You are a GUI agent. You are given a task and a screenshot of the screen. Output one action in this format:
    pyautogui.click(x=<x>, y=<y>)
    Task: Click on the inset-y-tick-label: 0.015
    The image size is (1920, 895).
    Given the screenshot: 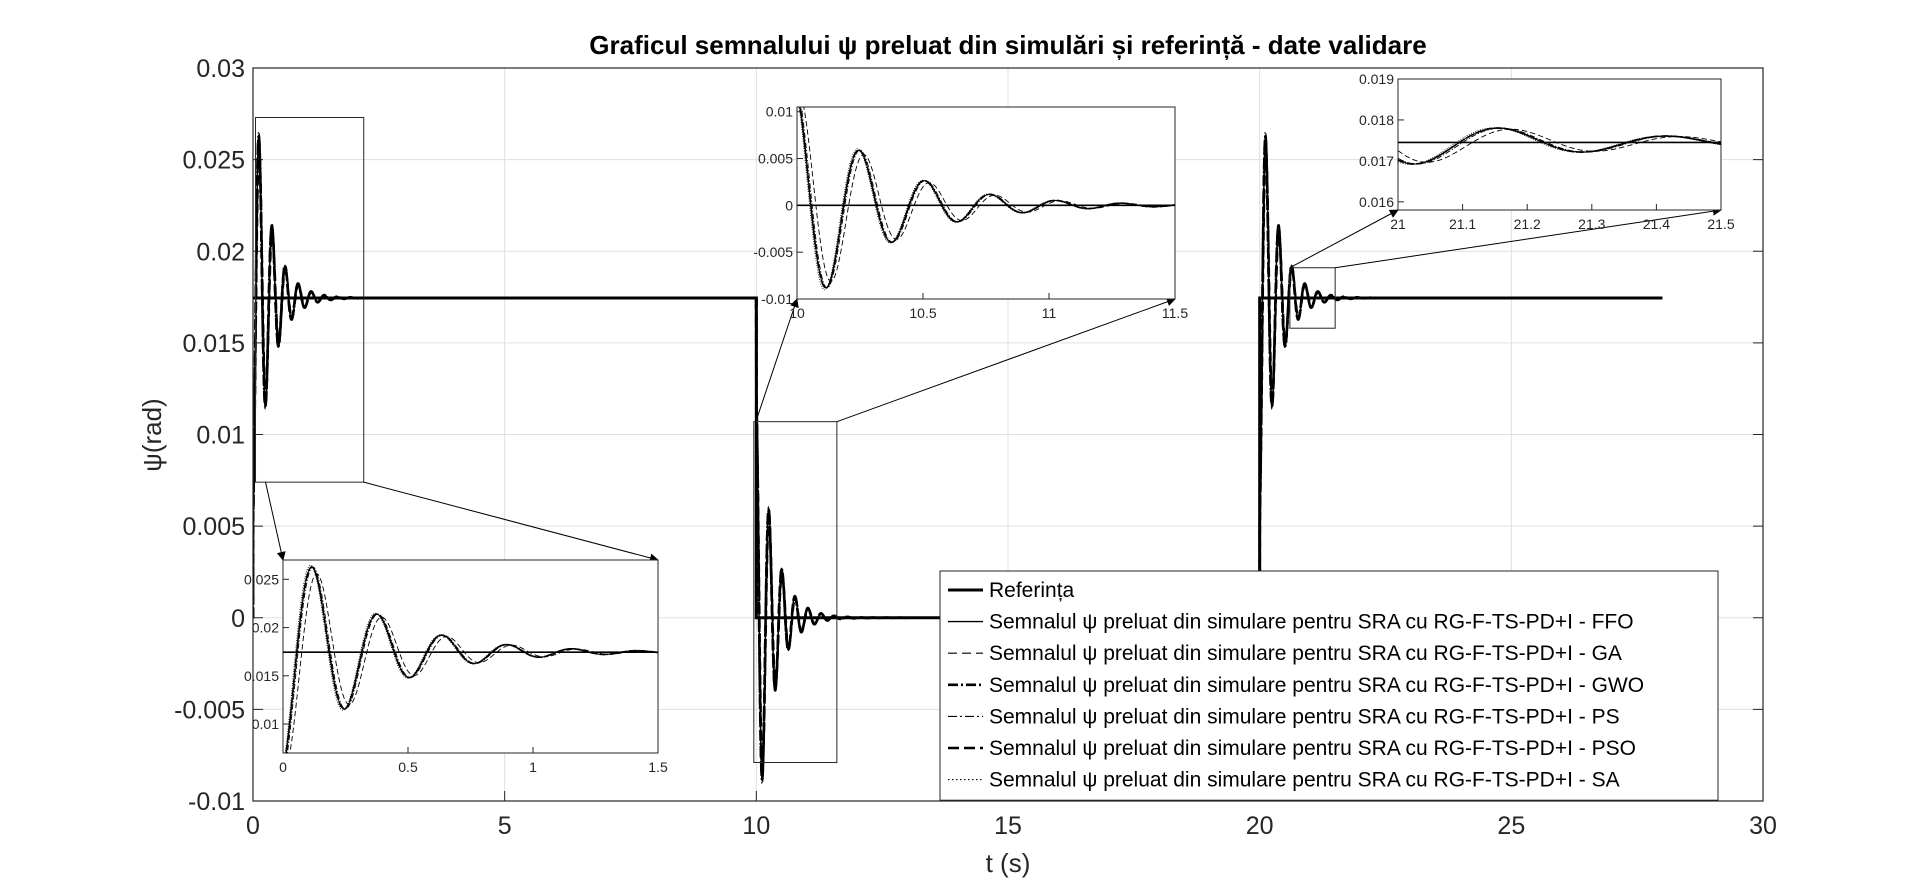 What is the action you would take?
    pyautogui.click(x=261, y=676)
    